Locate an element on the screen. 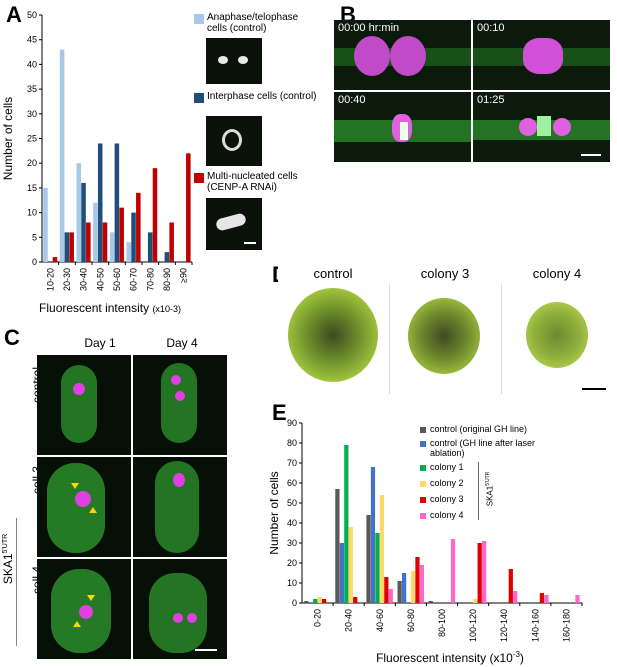 Image resolution: width=617 pixels, height=667 pixels. e-x-tick-label: 100-120 is located at coordinates (473, 625).